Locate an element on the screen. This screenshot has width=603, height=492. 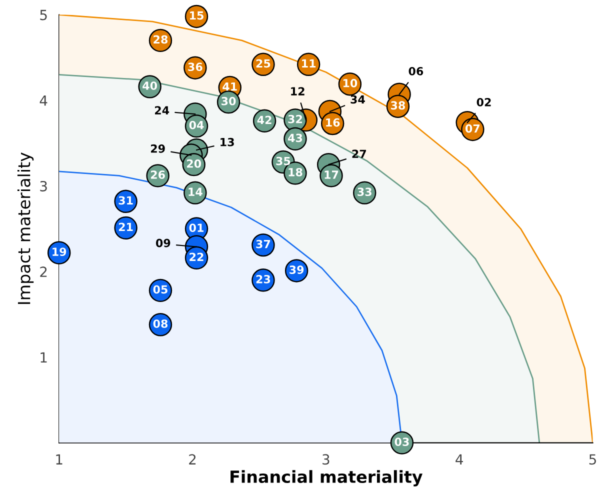
annotation: 25 is located at coordinates (263, 63).